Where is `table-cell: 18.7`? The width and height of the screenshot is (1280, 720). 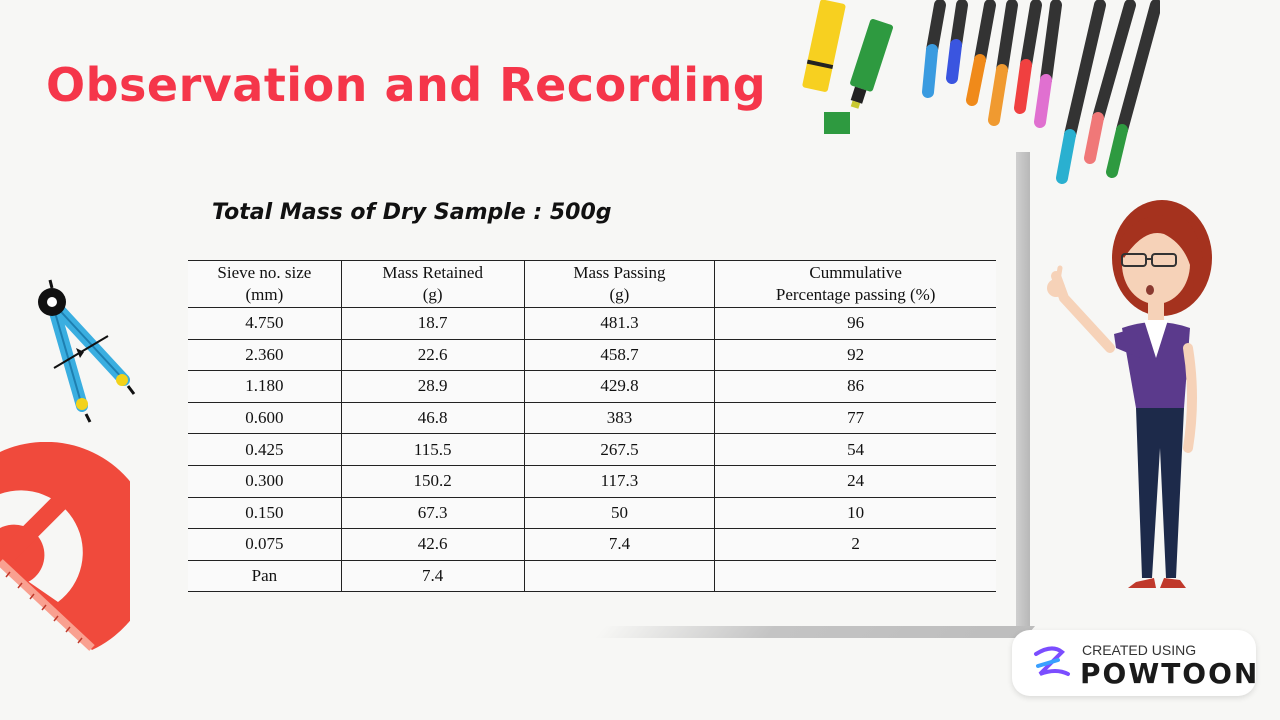 table-cell: 18.7 is located at coordinates (432, 323).